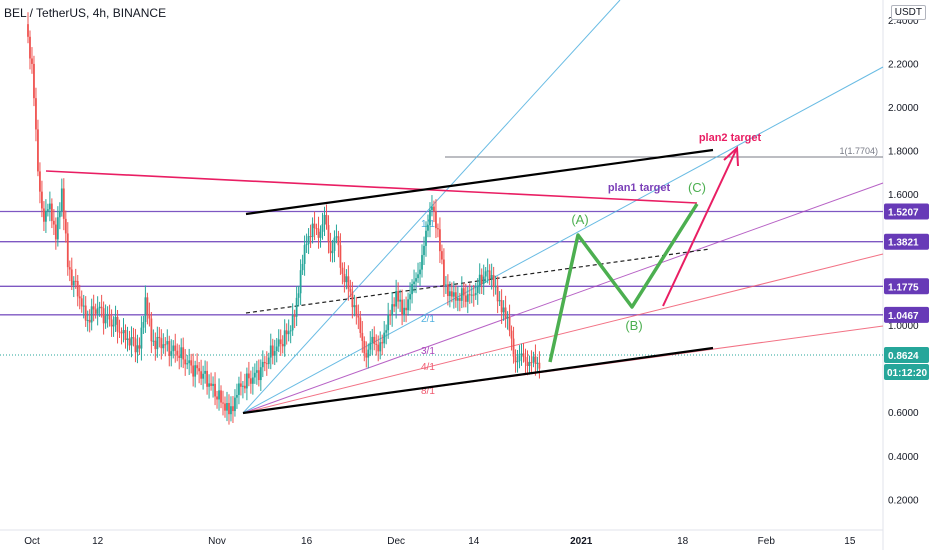  What do you see at coordinates (700, 227) in the screenshot?
I see `plan2-arrow-line` at bounding box center [700, 227].